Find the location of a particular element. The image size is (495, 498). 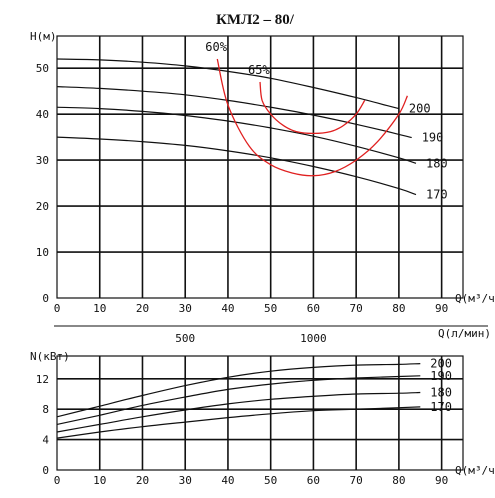

efficiency-label: 60% is located at coordinates (216, 47).